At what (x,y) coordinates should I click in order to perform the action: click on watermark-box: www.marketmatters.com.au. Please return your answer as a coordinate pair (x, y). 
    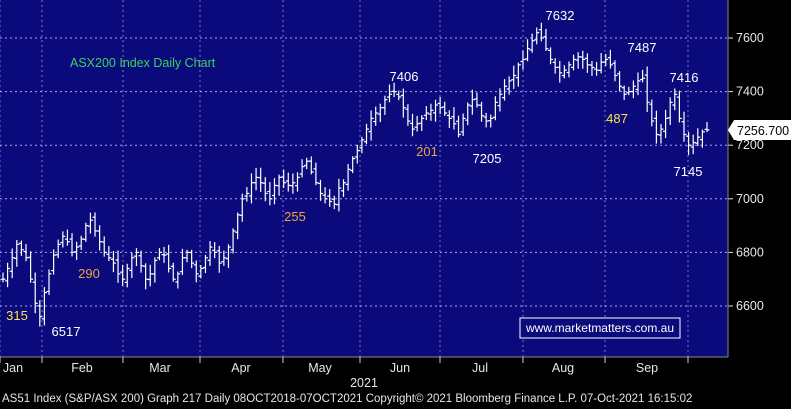
    Looking at the image, I should click on (600, 328).